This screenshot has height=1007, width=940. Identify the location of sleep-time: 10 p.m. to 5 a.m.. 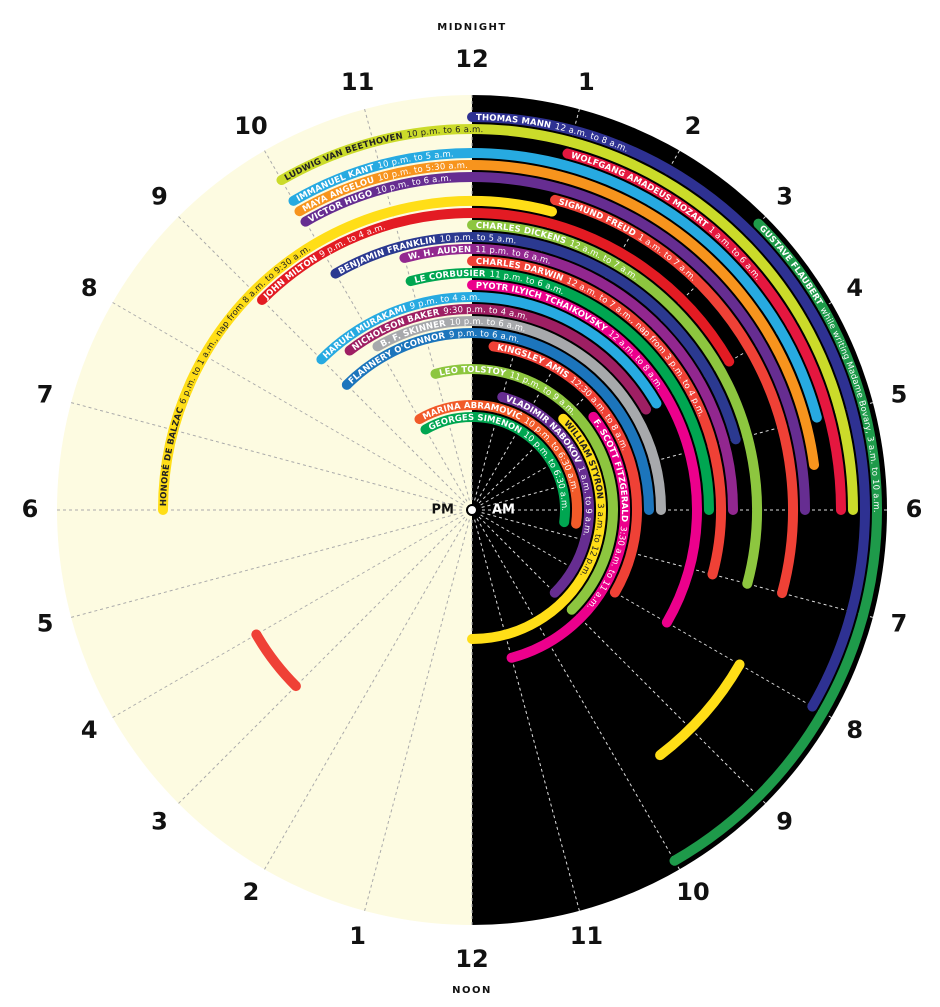
(478, 239).